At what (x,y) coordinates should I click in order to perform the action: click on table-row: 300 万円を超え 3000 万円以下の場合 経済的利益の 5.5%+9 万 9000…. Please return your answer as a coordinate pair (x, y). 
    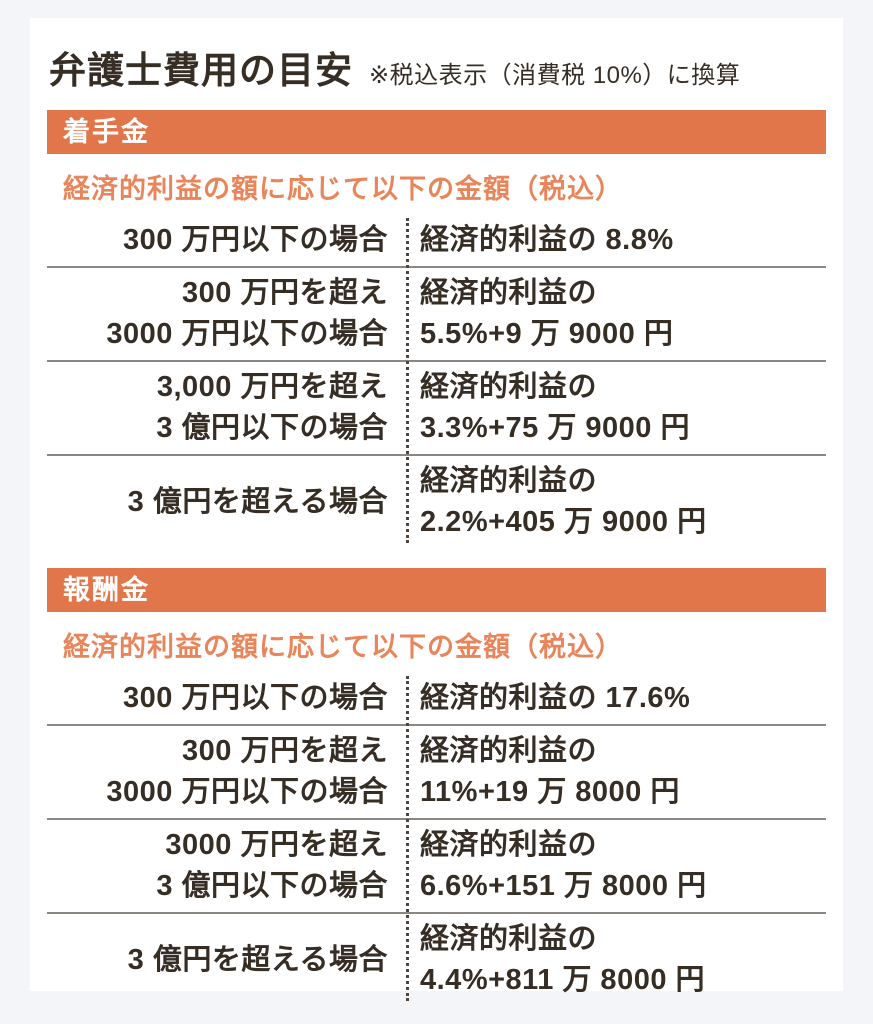
    Looking at the image, I should click on (436, 313).